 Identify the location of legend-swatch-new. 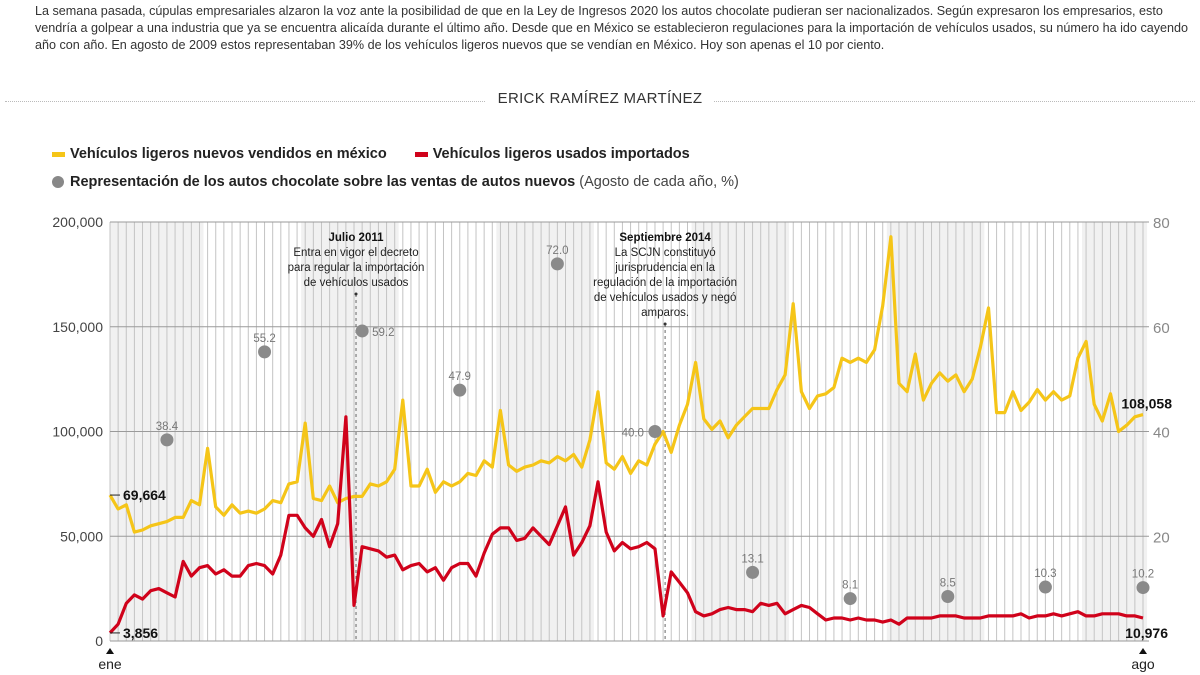
(58, 154).